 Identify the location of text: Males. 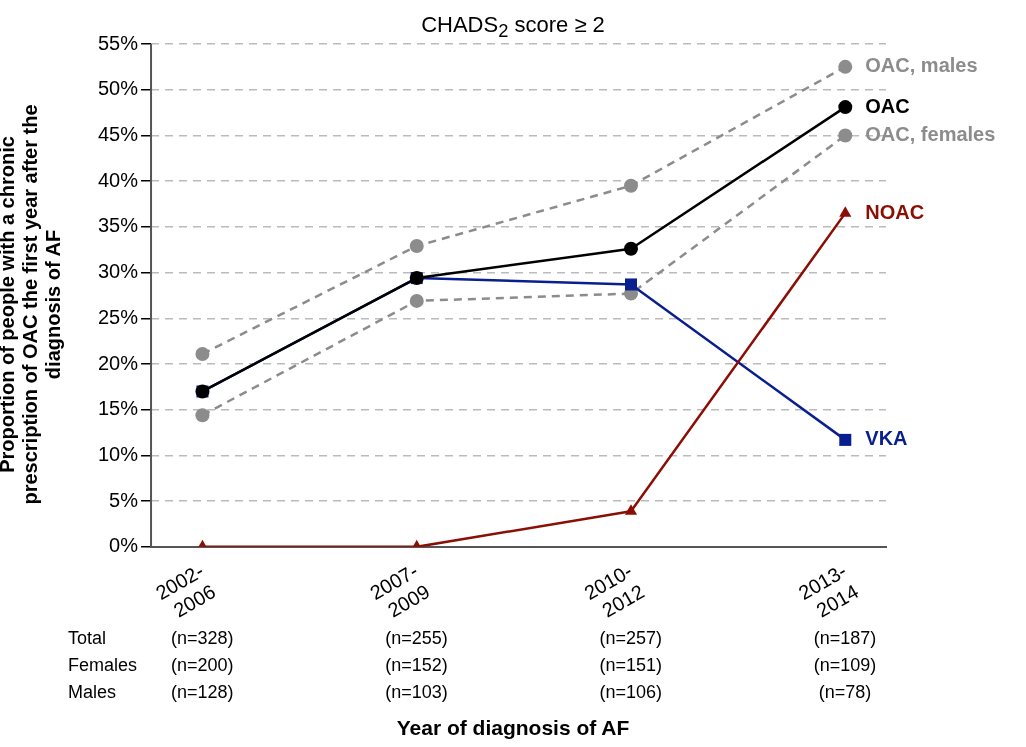
(92, 692).